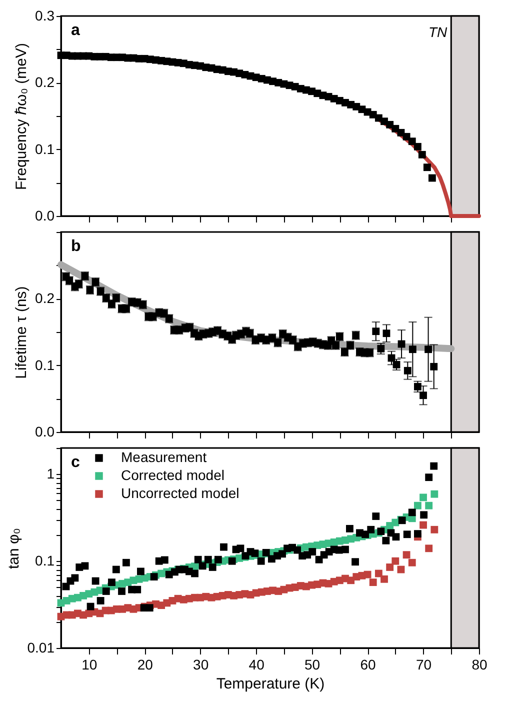 This screenshot has height=709, width=508. Describe the element at coordinates (270, 684) in the screenshot. I see `x-axis-title: Temperature (K)` at that location.